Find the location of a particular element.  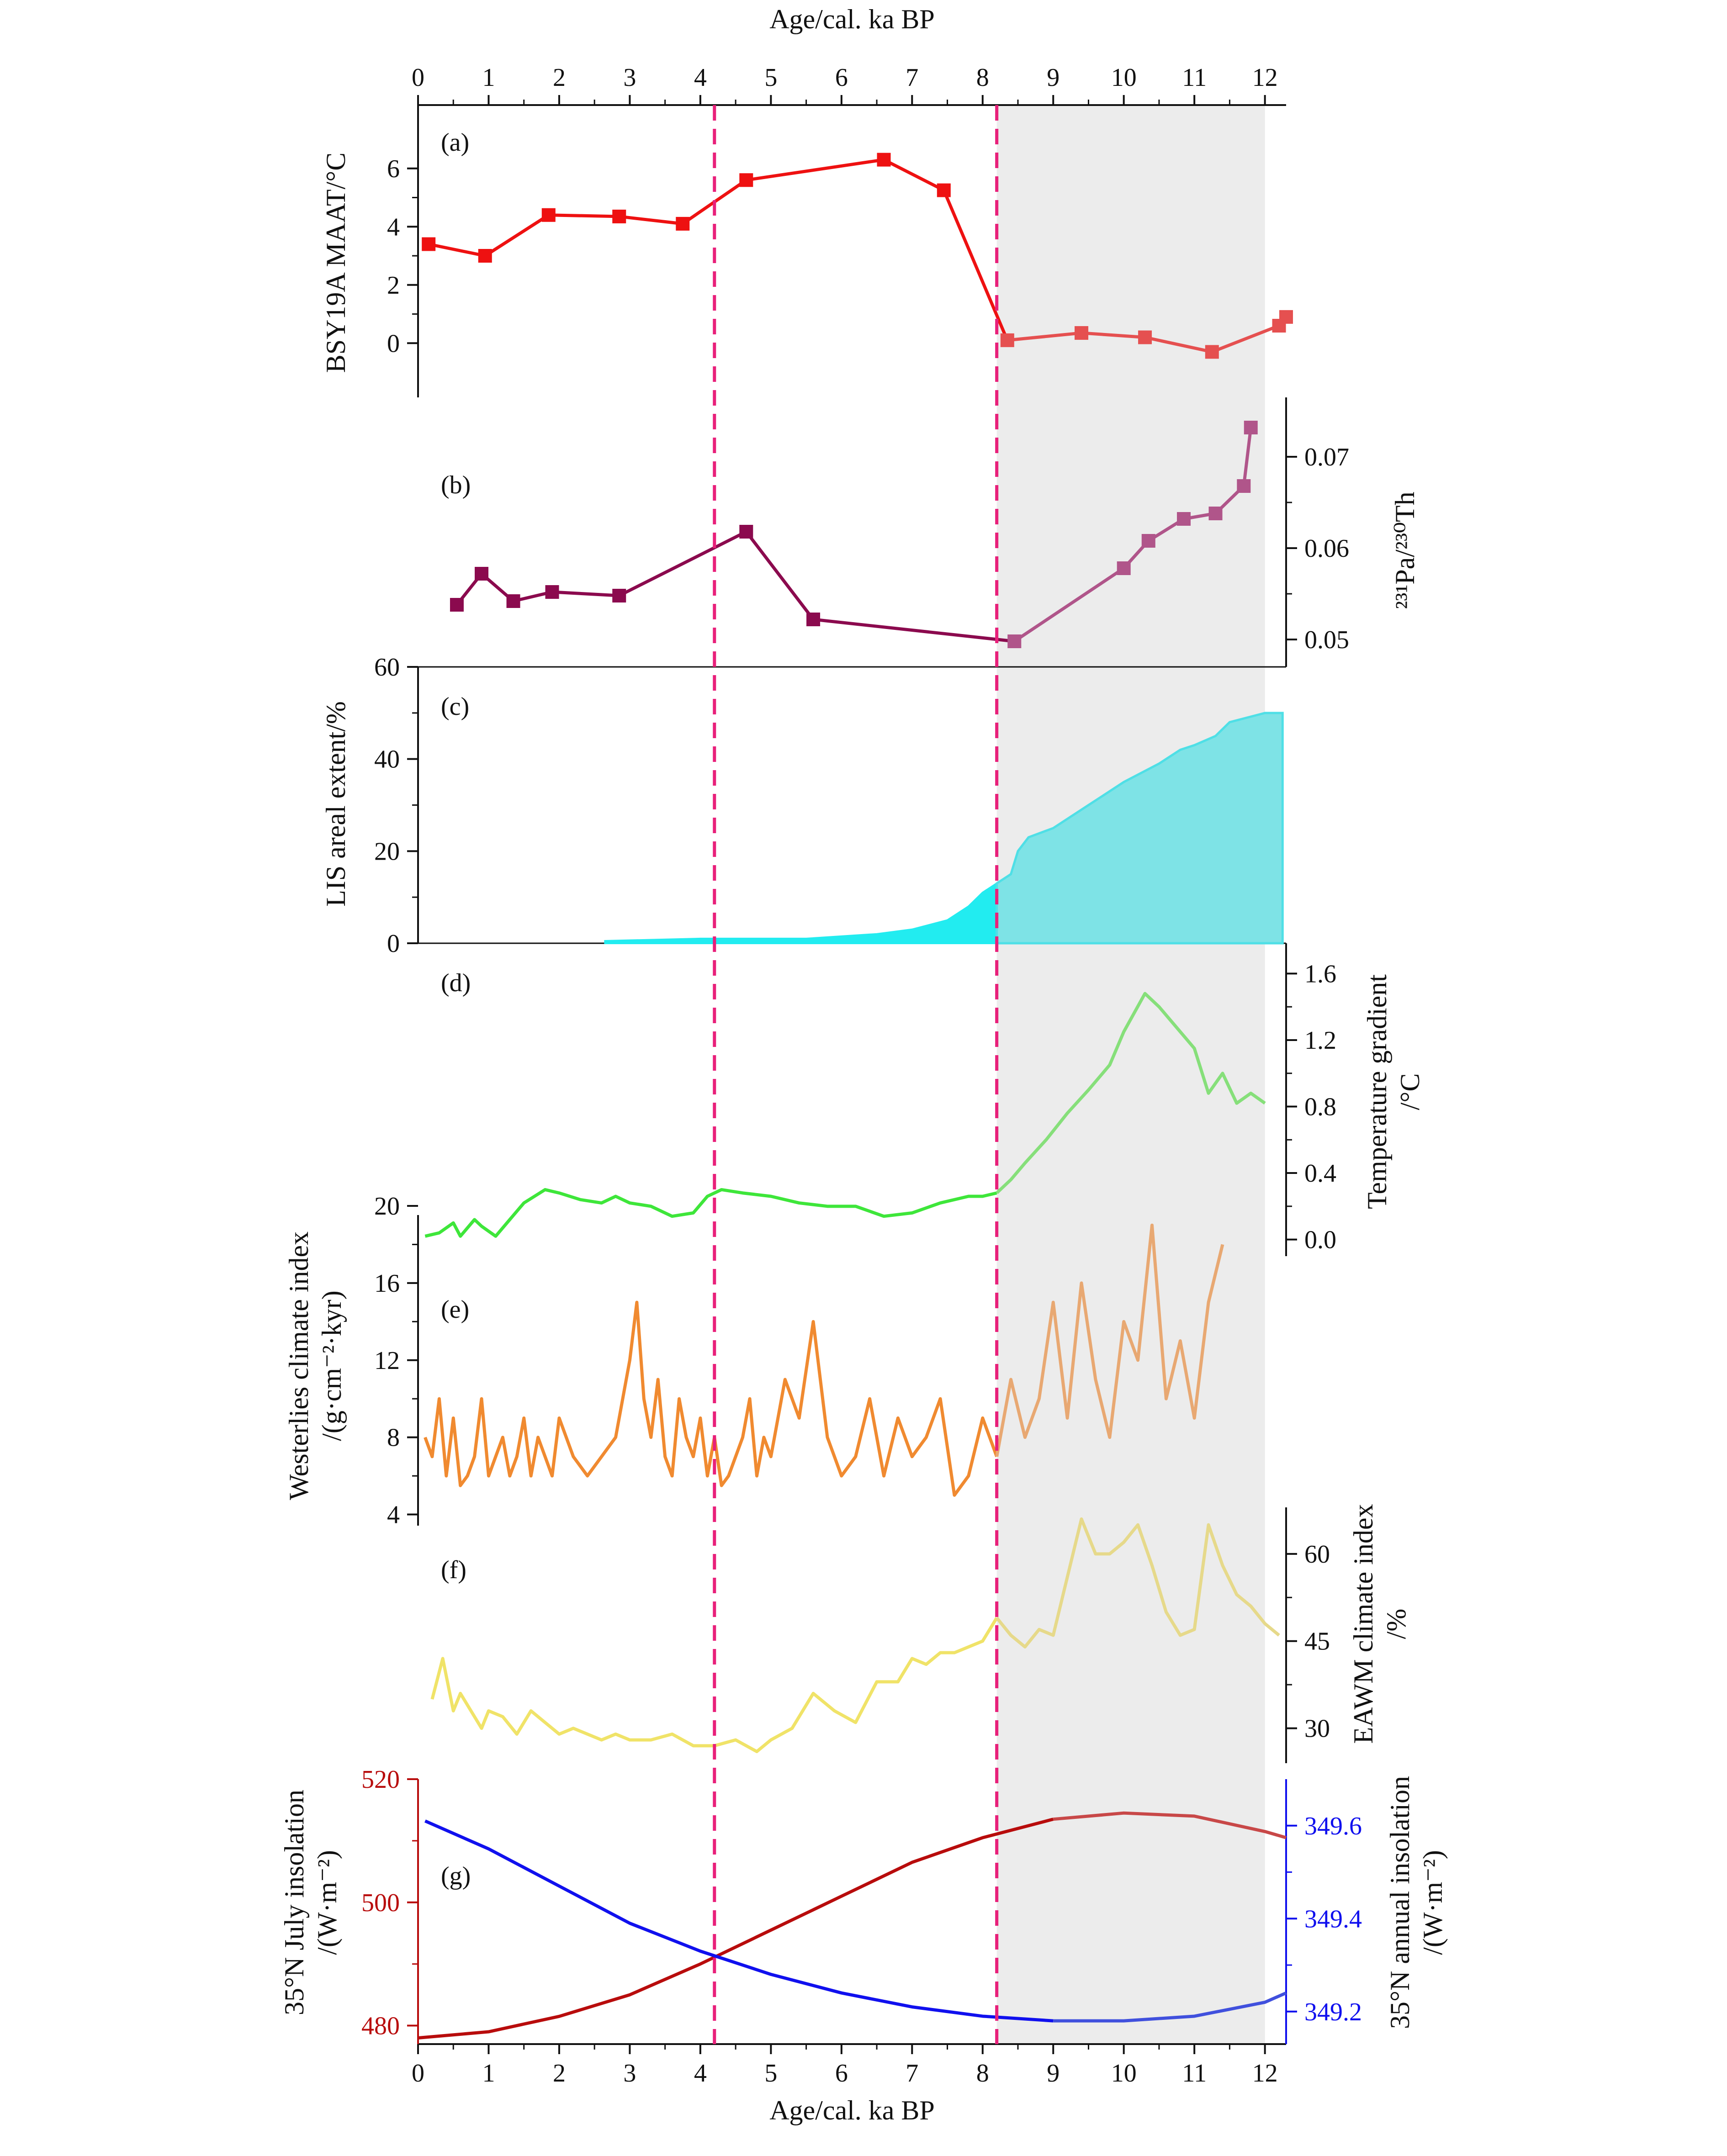

bottom-x-tick-label: 7 is located at coordinates (912, 2073).